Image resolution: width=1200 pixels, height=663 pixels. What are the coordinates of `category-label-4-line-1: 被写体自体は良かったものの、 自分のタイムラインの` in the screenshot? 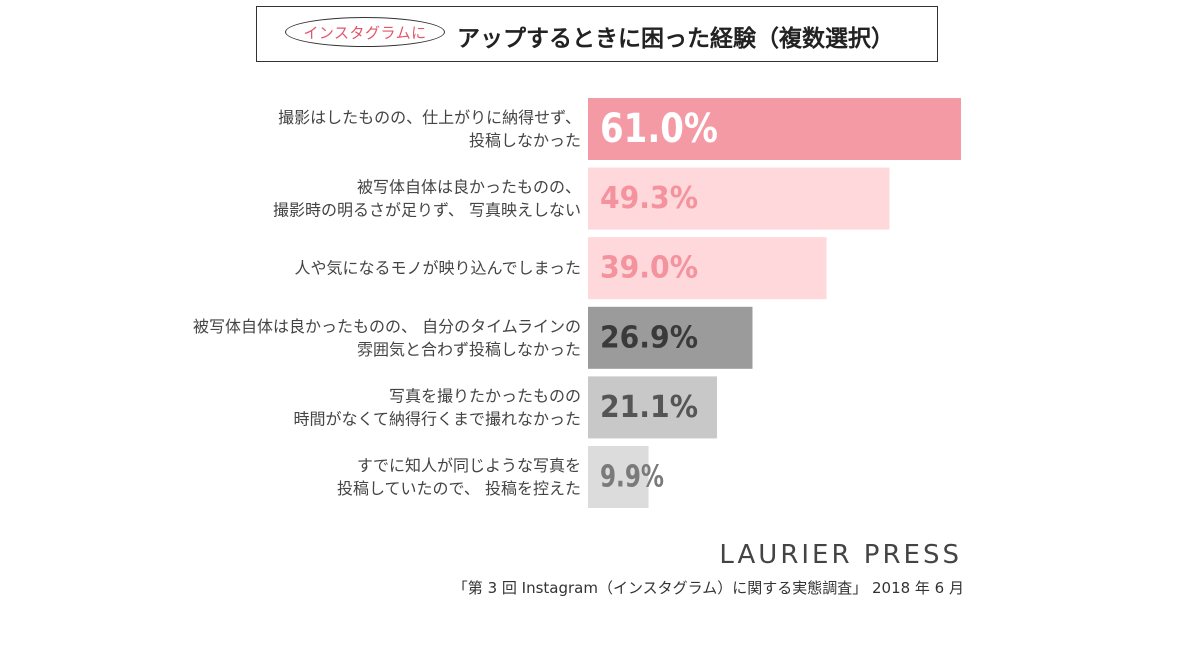 It's located at (387, 326).